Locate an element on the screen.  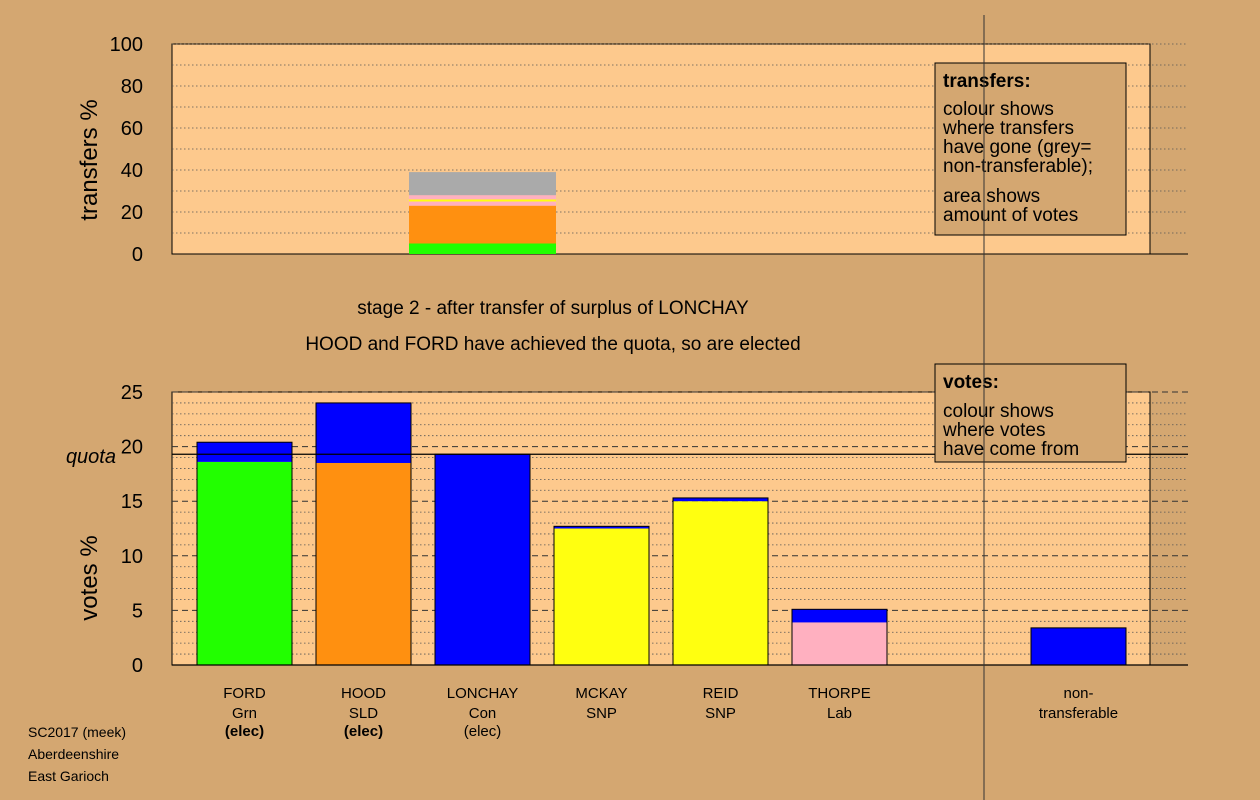
transfers-legend-text: non-transferable); is located at coordinates (1018, 166).